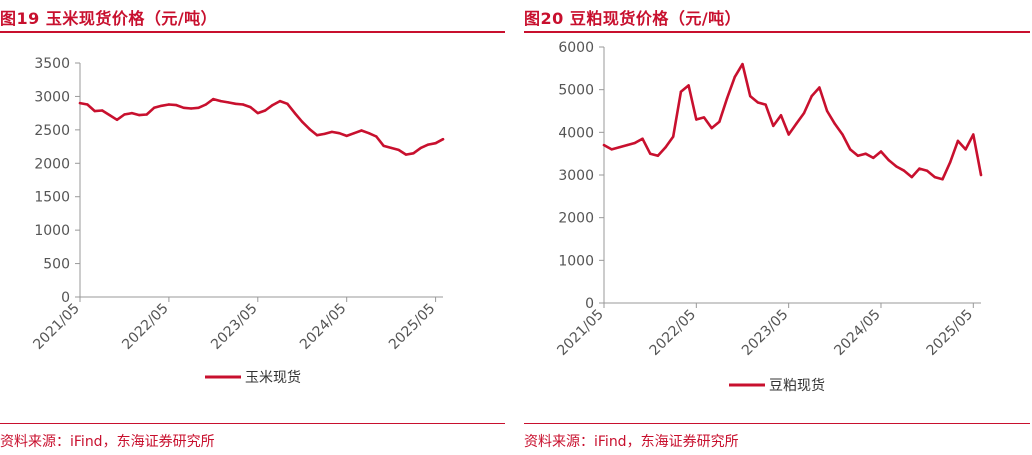 This screenshot has height=455, width=1032. Describe the element at coordinates (777, 385) in the screenshot. I see `legend: 豆粕现货` at that location.